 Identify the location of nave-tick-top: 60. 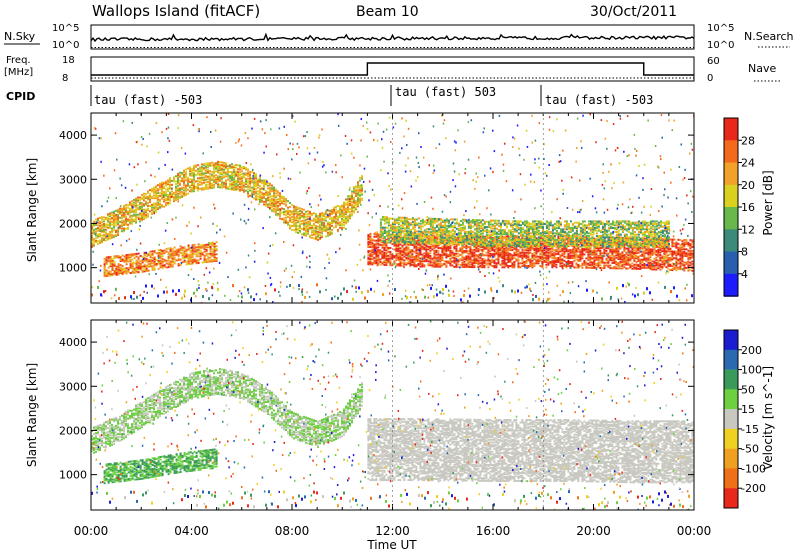
(713, 61).